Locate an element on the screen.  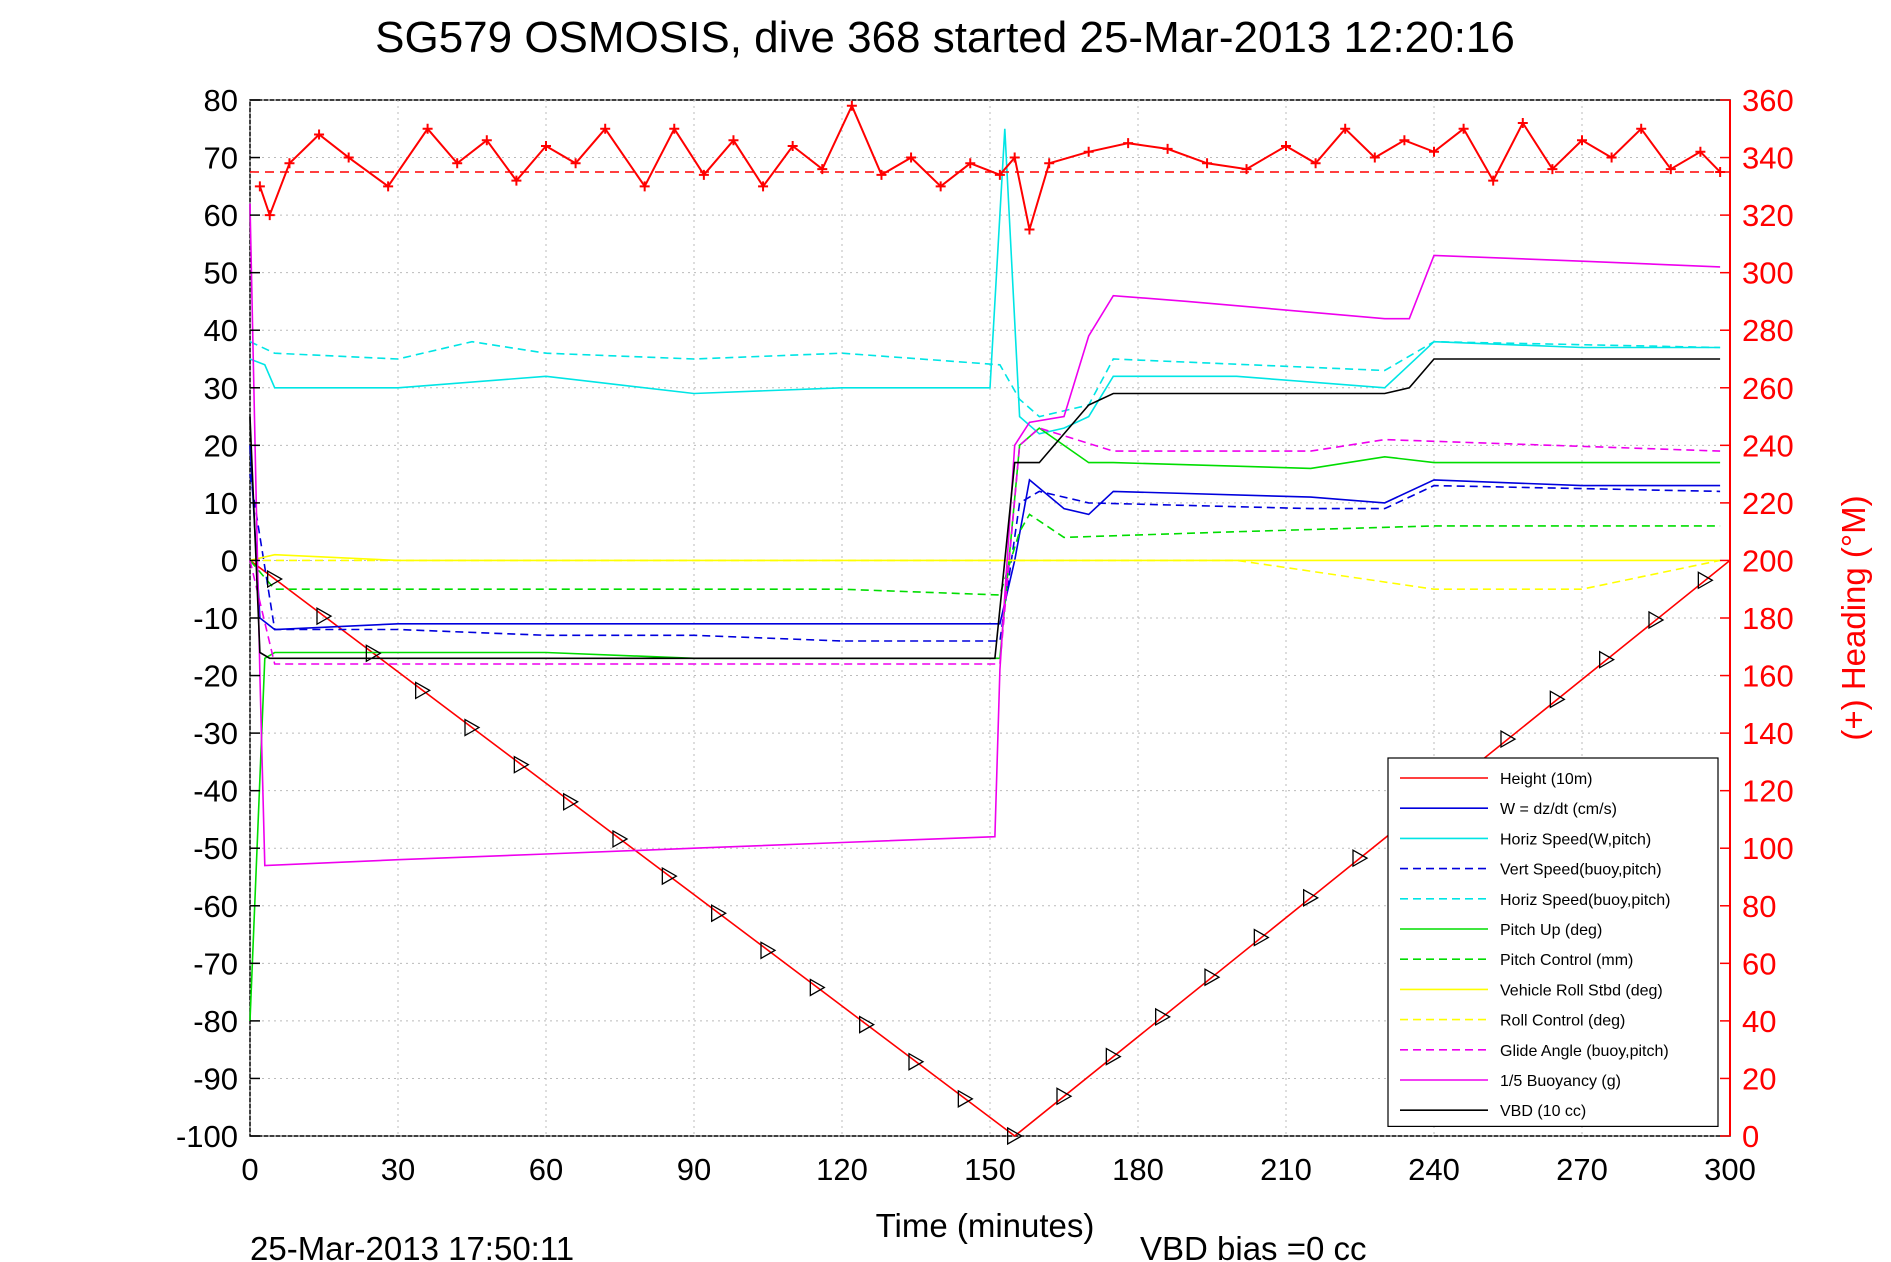
y-tick-label: -10 is located at coordinates (215, 618).